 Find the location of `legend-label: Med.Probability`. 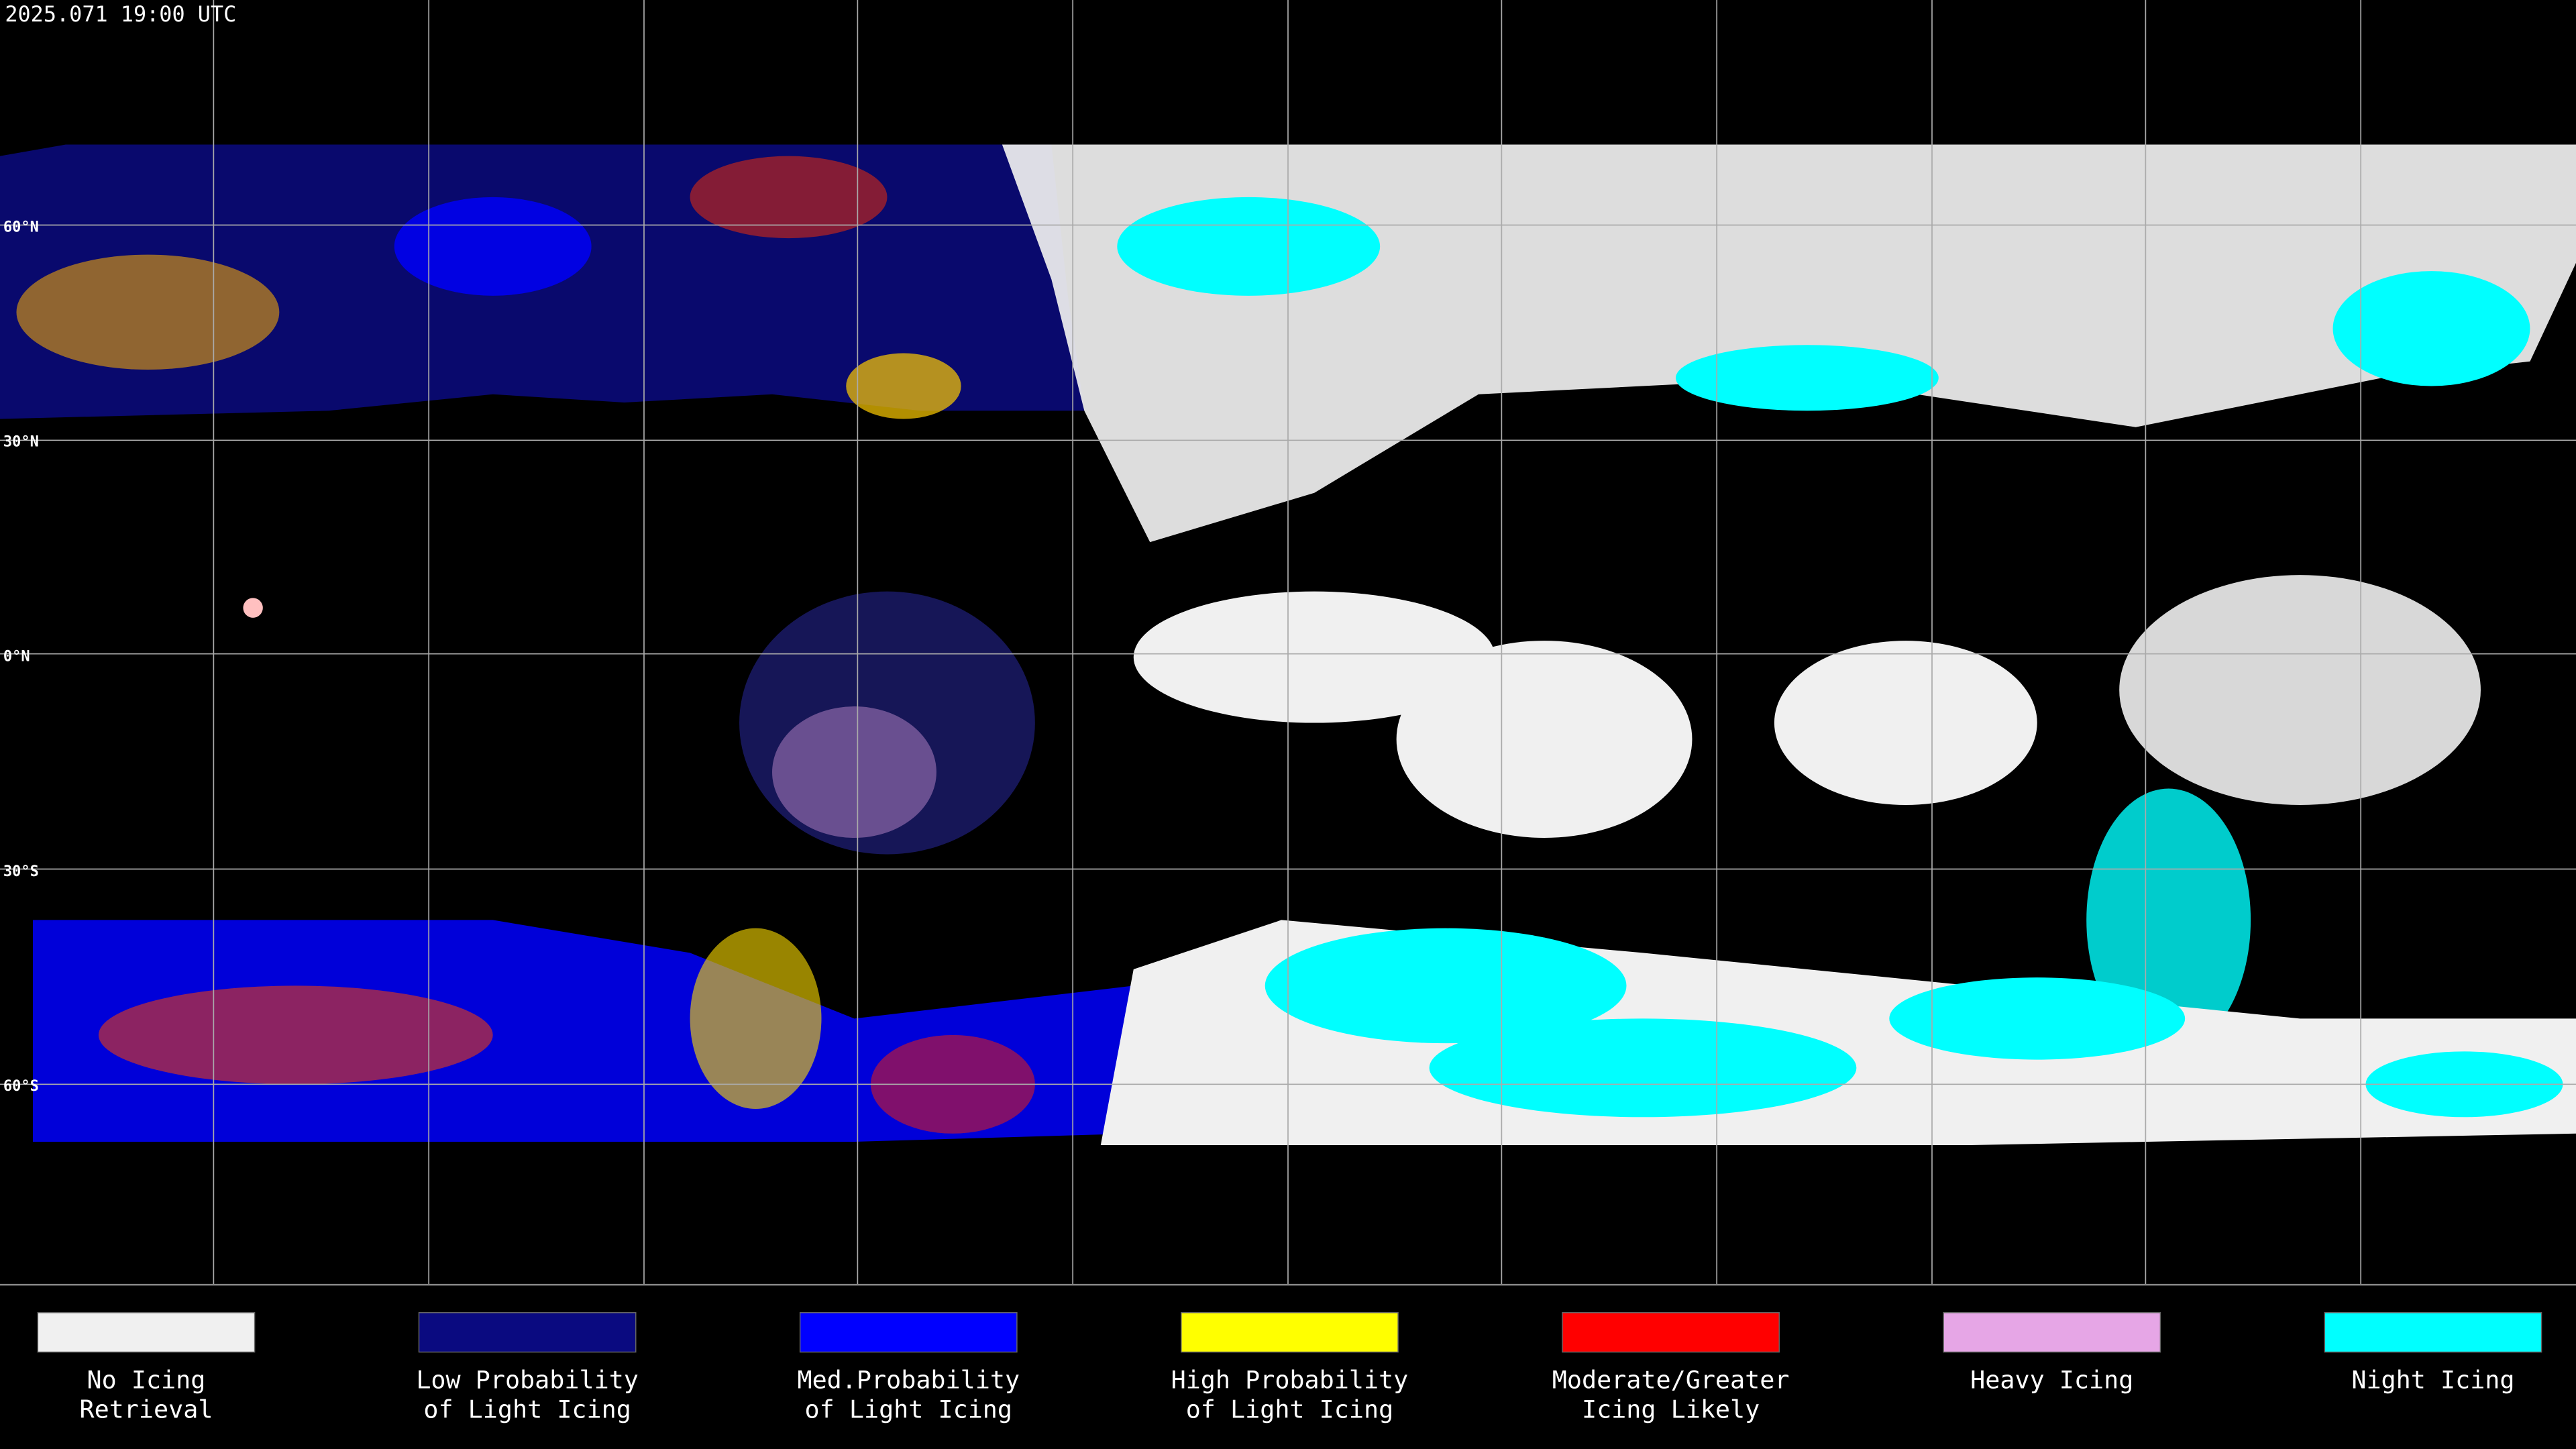

legend-label: Med.Probability is located at coordinates (908, 1379).